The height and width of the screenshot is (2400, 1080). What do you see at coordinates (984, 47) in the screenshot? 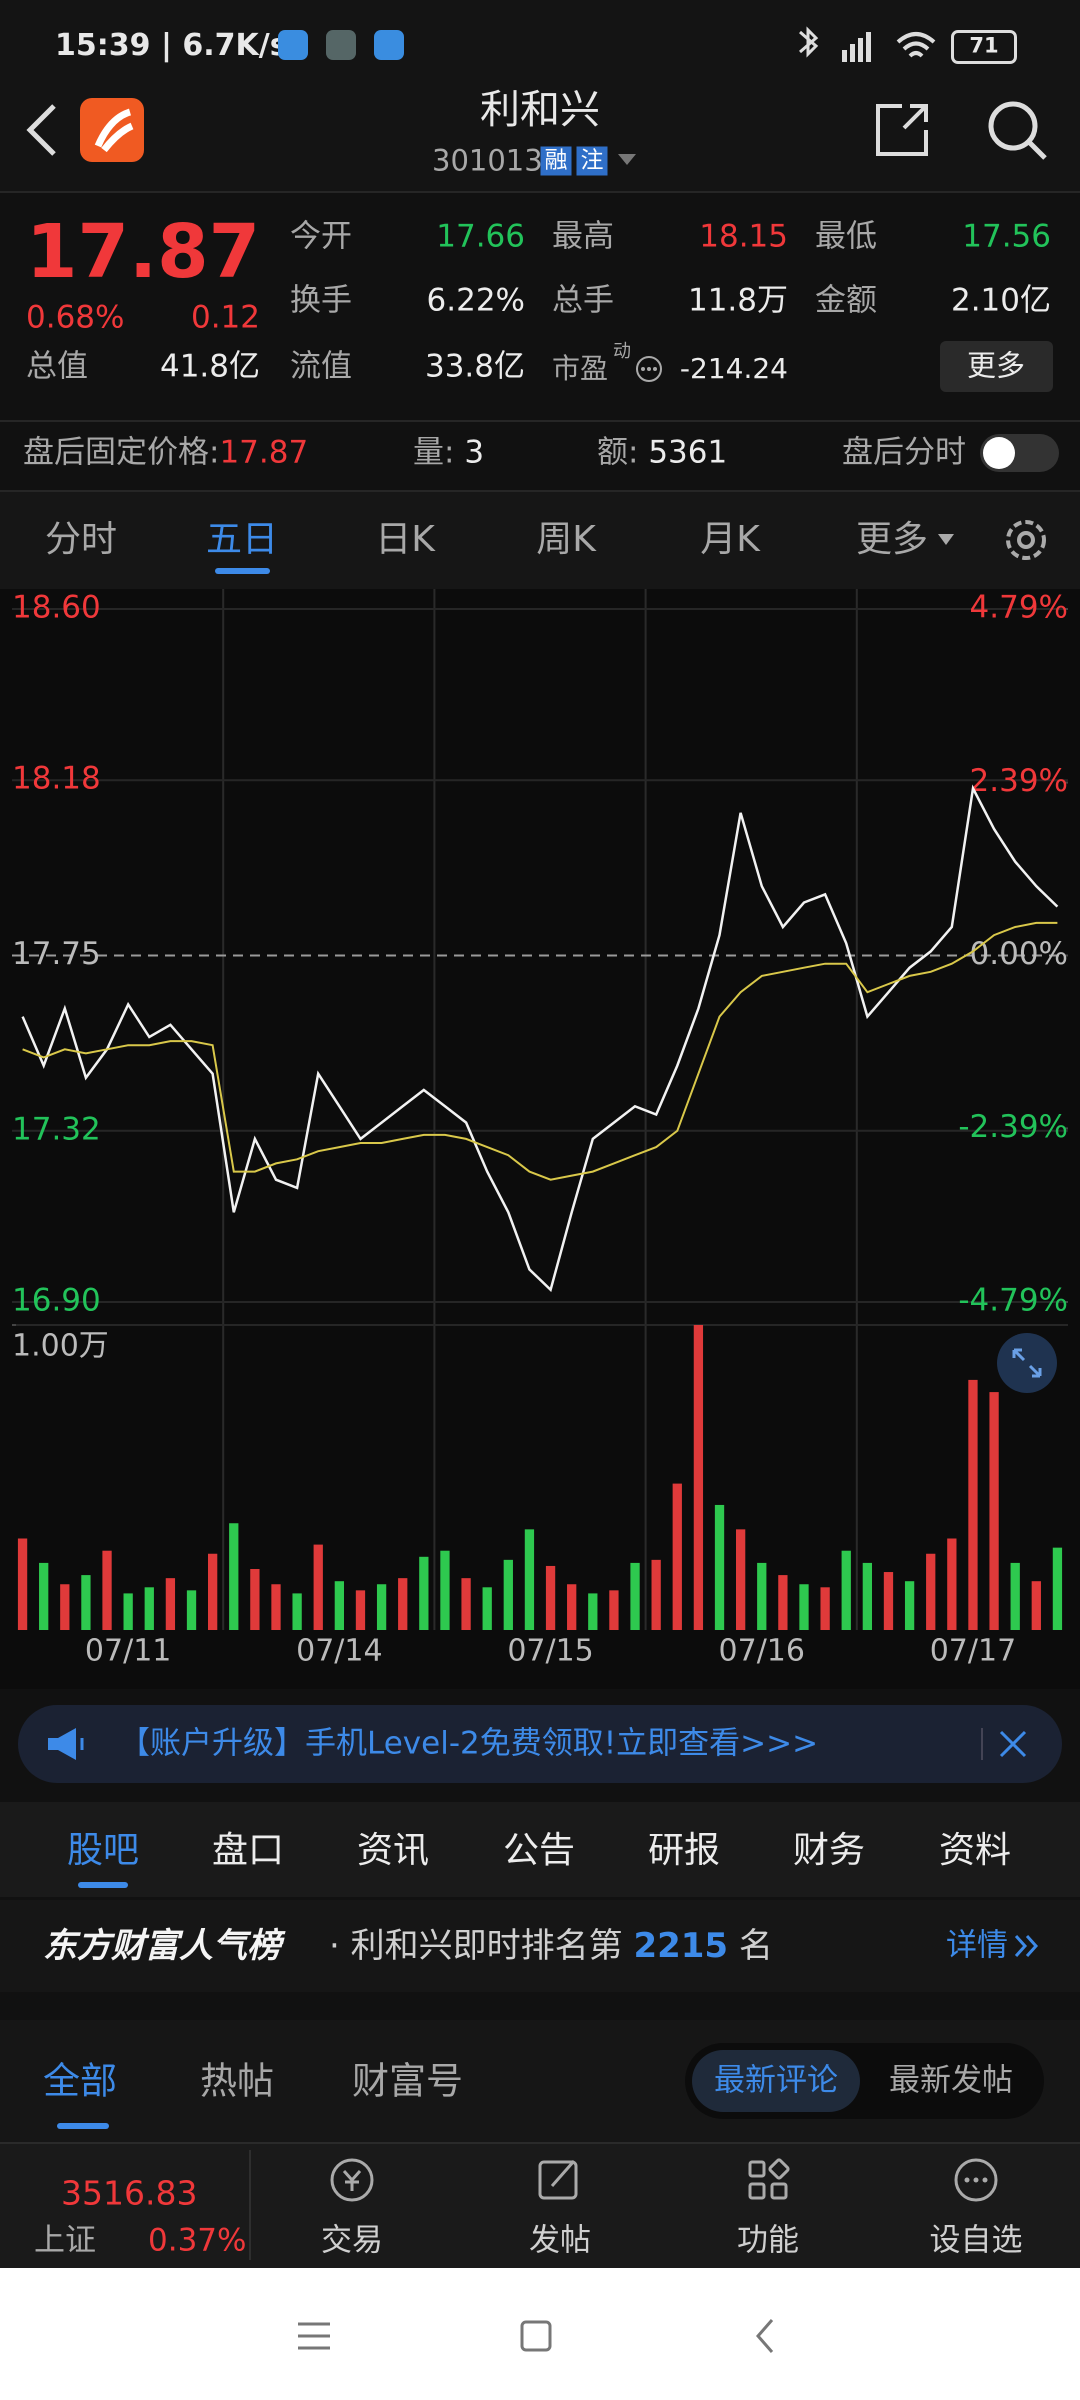
I see `battery` at bounding box center [984, 47].